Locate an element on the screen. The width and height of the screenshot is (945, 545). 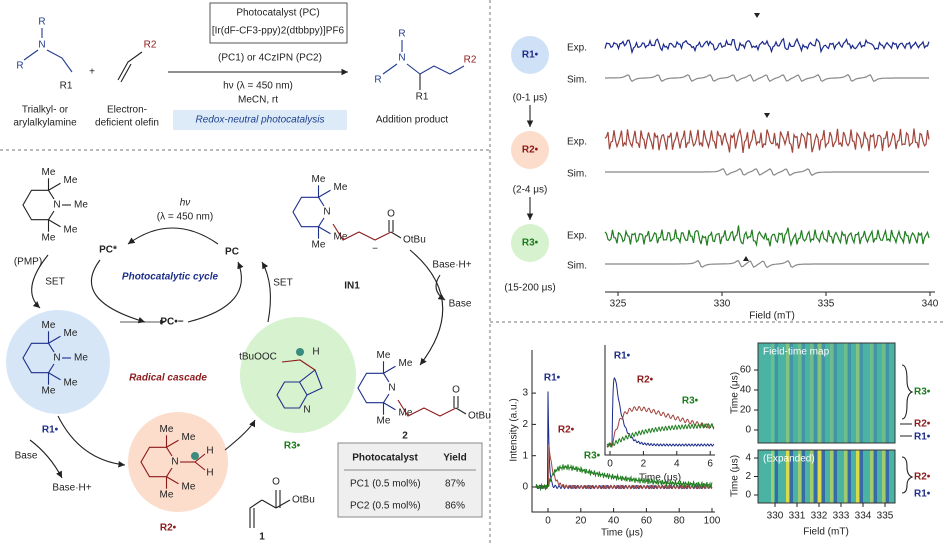
y-tick-label: 0 is located at coordinates (748, 495).